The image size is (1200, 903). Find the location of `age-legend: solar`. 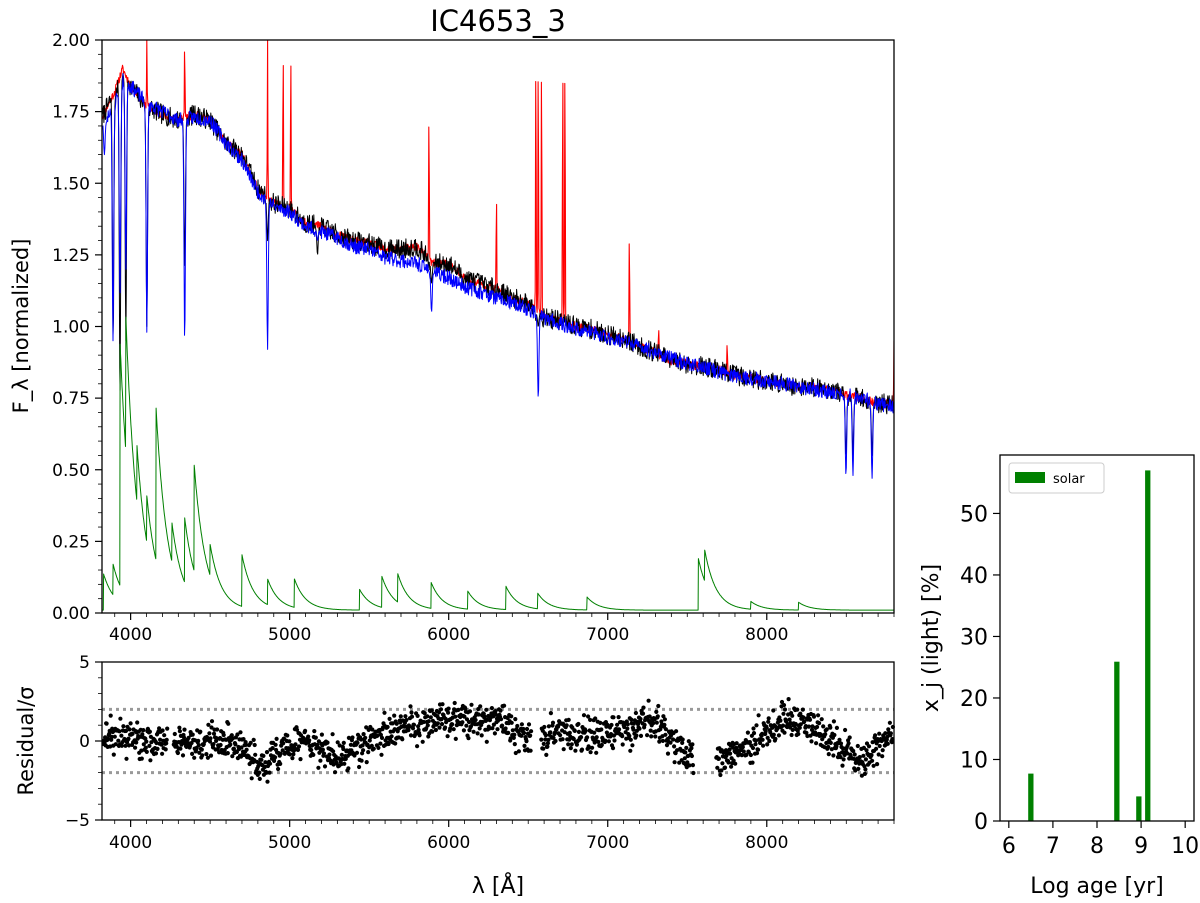

age-legend: solar is located at coordinates (1056, 478).